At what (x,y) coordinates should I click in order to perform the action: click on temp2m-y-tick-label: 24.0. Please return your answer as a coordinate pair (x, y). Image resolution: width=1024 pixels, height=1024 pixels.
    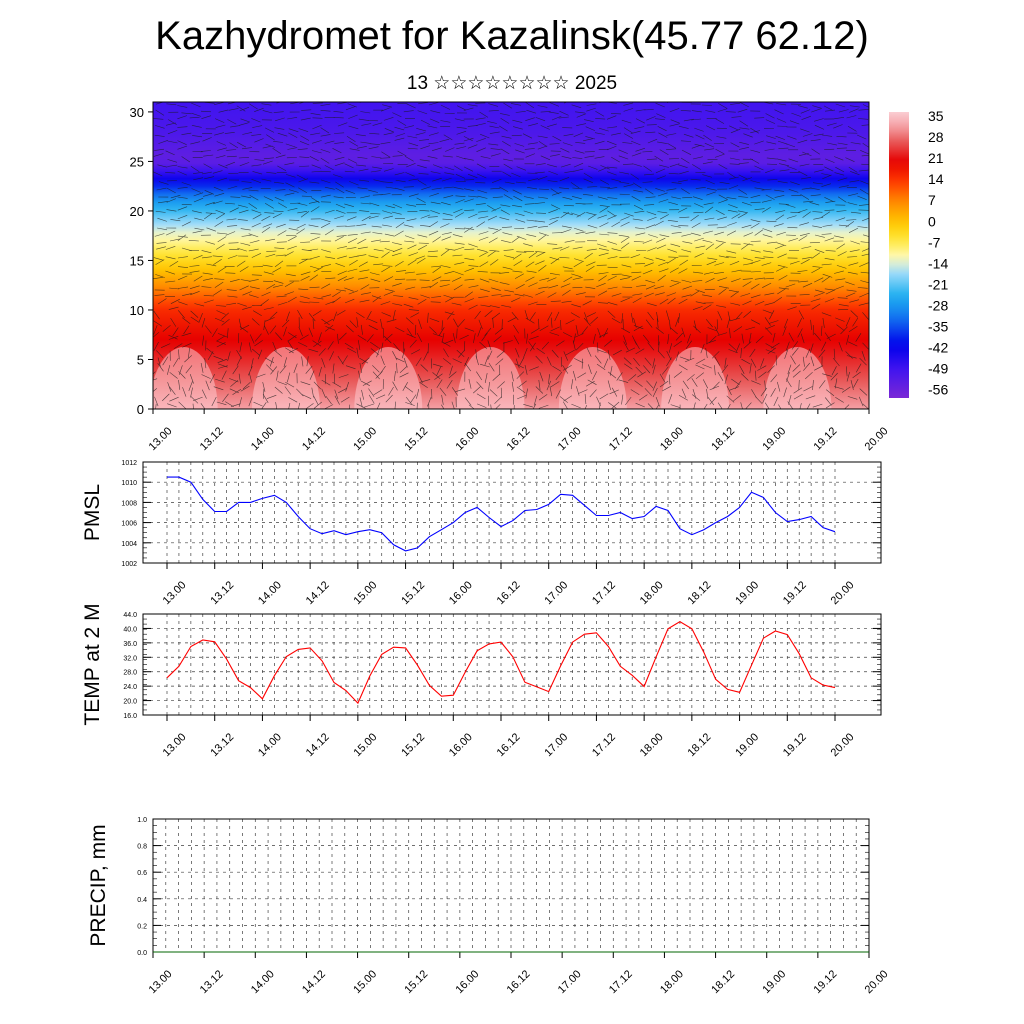
    Looking at the image, I should click on (130, 687).